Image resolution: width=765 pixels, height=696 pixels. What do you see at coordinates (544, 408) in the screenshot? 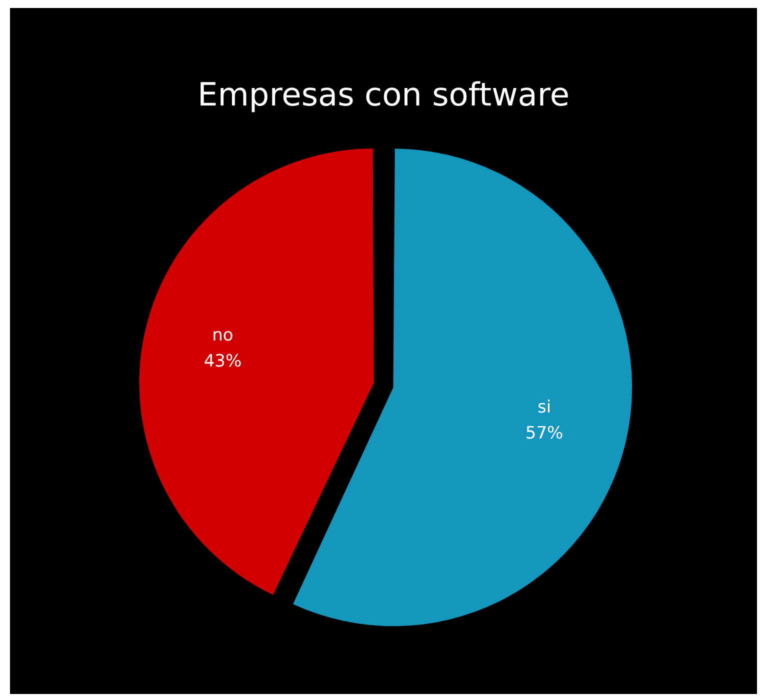
I see `slice-label: si` at bounding box center [544, 408].